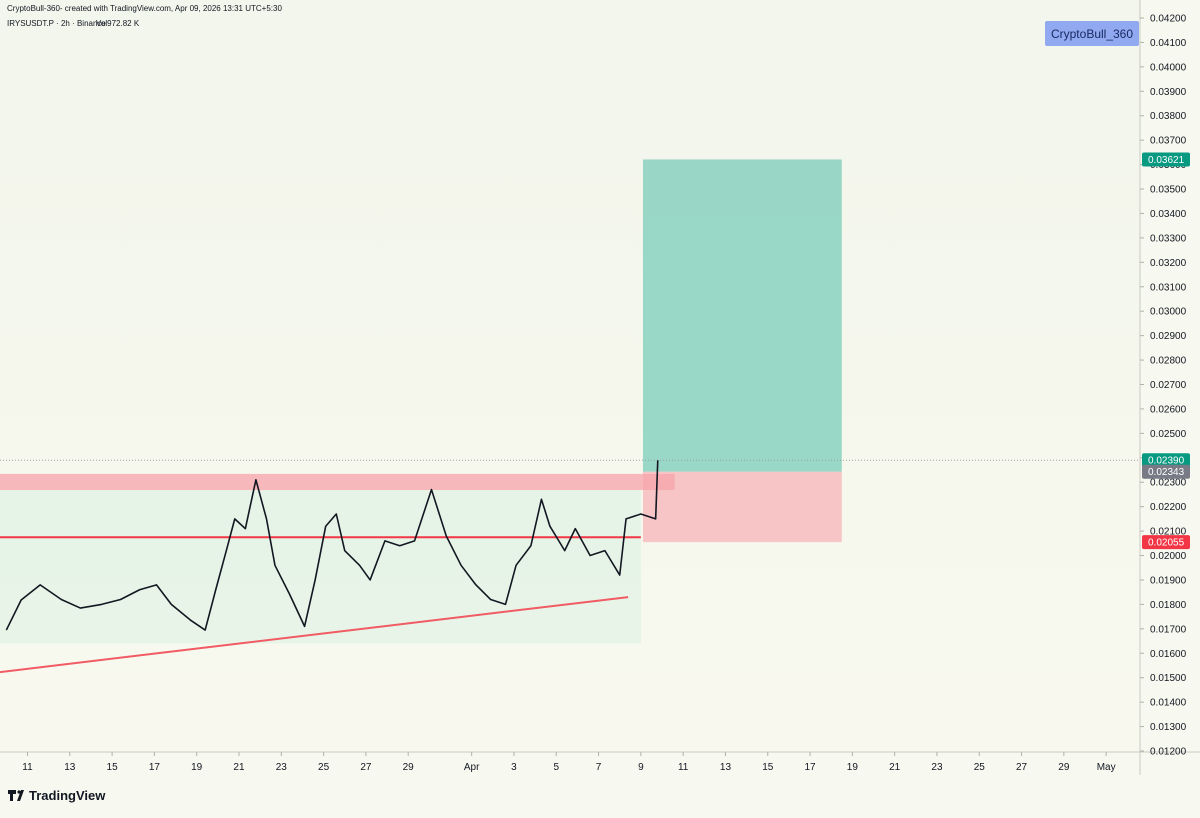 This screenshot has width=1200, height=818. I want to click on y-tick-label: 0.01200, so click(1168, 752).